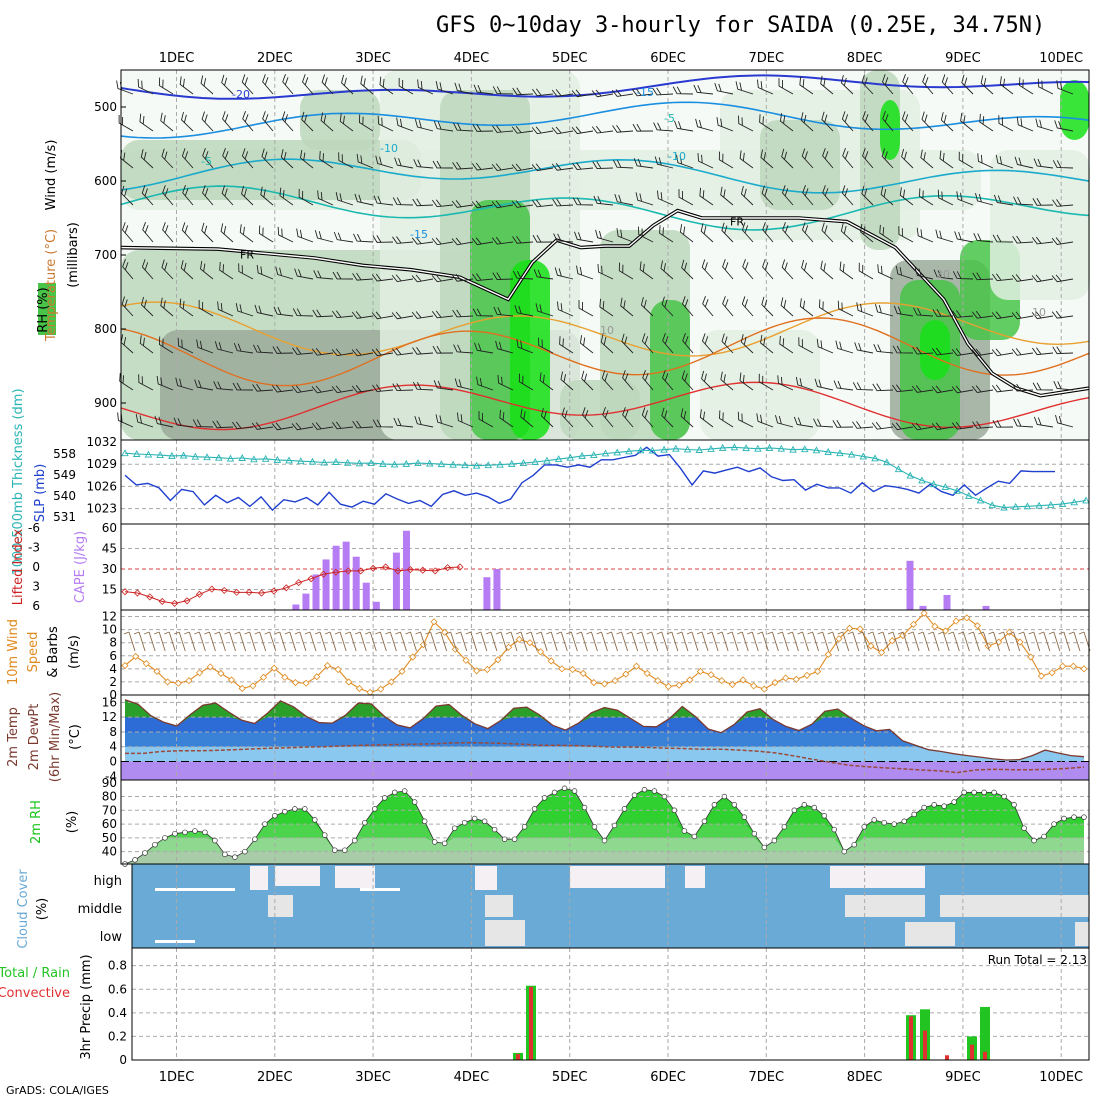  Describe the element at coordinates (42, 909) in the screenshot. I see `cloud-unit: (%)` at that location.